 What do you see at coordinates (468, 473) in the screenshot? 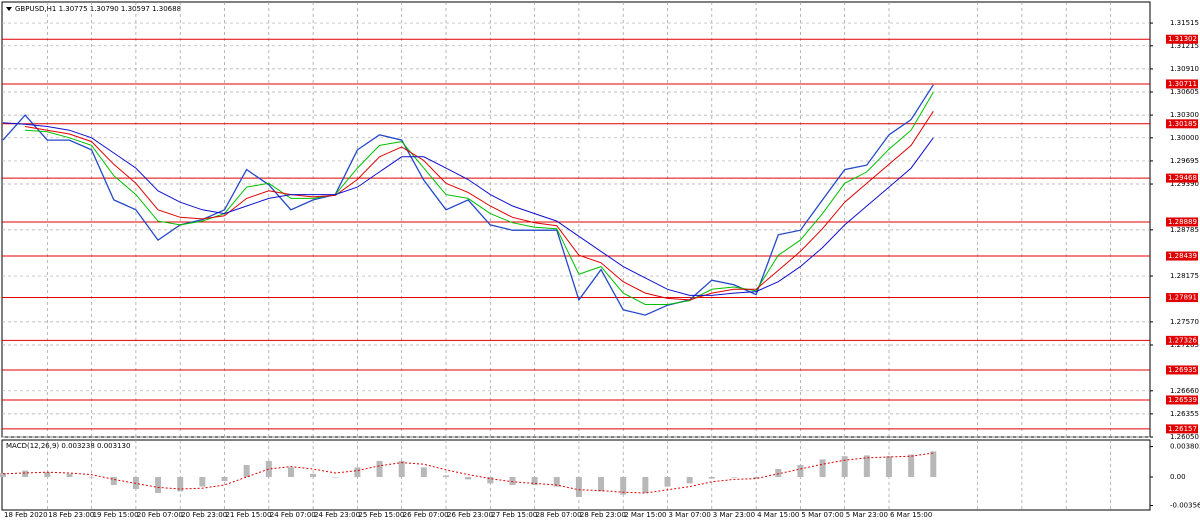
I see `signal-line` at bounding box center [468, 473].